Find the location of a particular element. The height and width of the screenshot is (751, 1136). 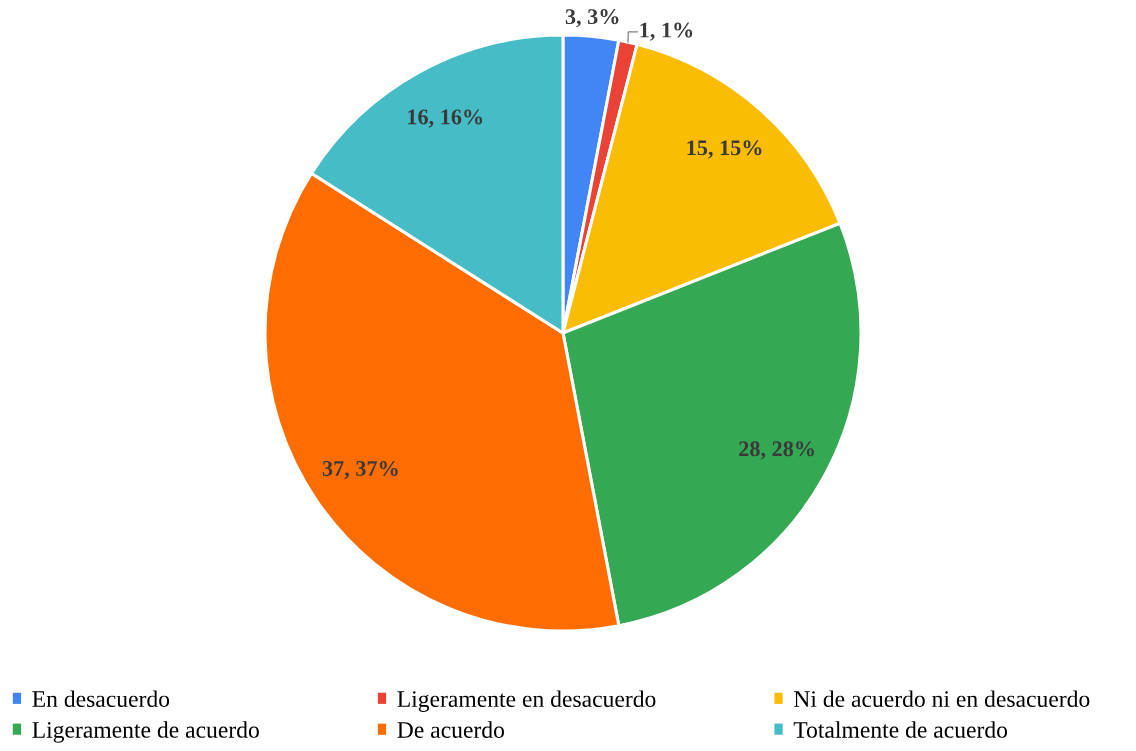

legend-label: Ni de acuerdo ni en desacuerdo is located at coordinates (941, 699).